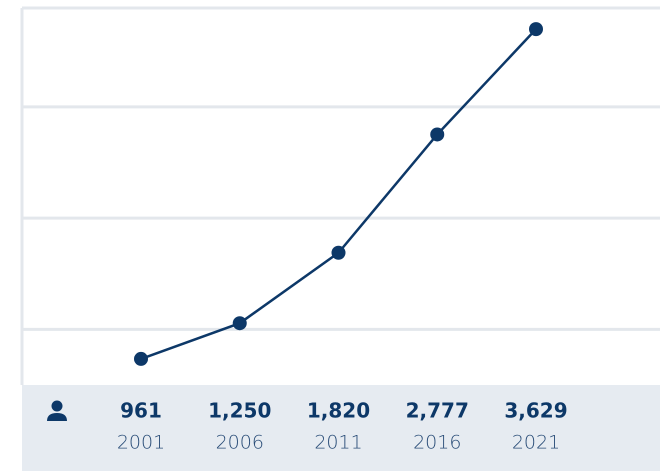 Image resolution: width=660 pixels, height=471 pixels. Describe the element at coordinates (437, 411) in the screenshot. I see `value-label: 2,777` at that location.